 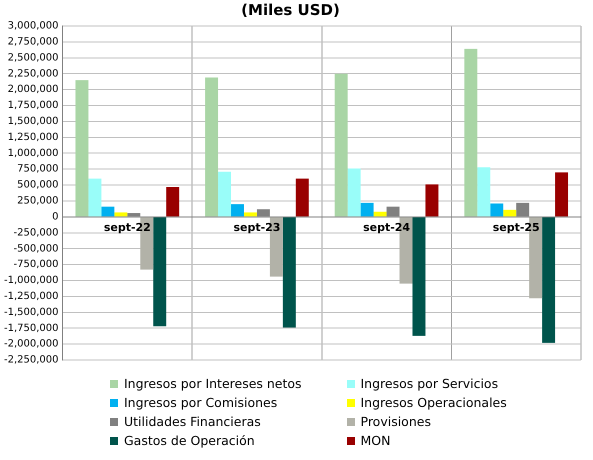 I want to click on y-tick-label: 1,250,000, so click(x=33, y=137).